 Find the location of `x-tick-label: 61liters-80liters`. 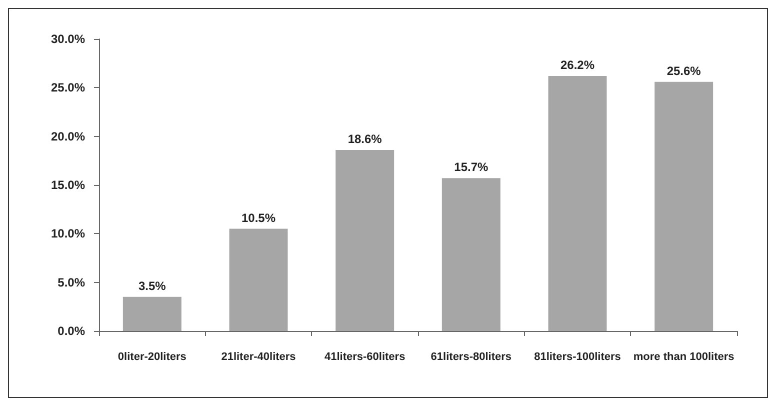

x-tick-label: 61liters-80liters is located at coordinates (471, 357).